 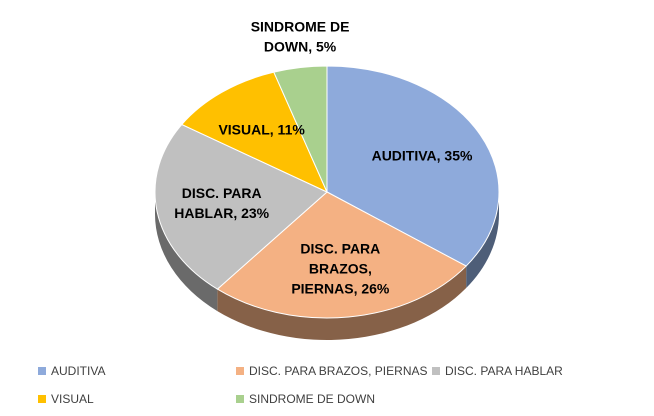 What do you see at coordinates (338, 371) in the screenshot?
I see `legend-label-brazos-piernas: DISC. PARA BRAZOS, PIERNAS` at bounding box center [338, 371].